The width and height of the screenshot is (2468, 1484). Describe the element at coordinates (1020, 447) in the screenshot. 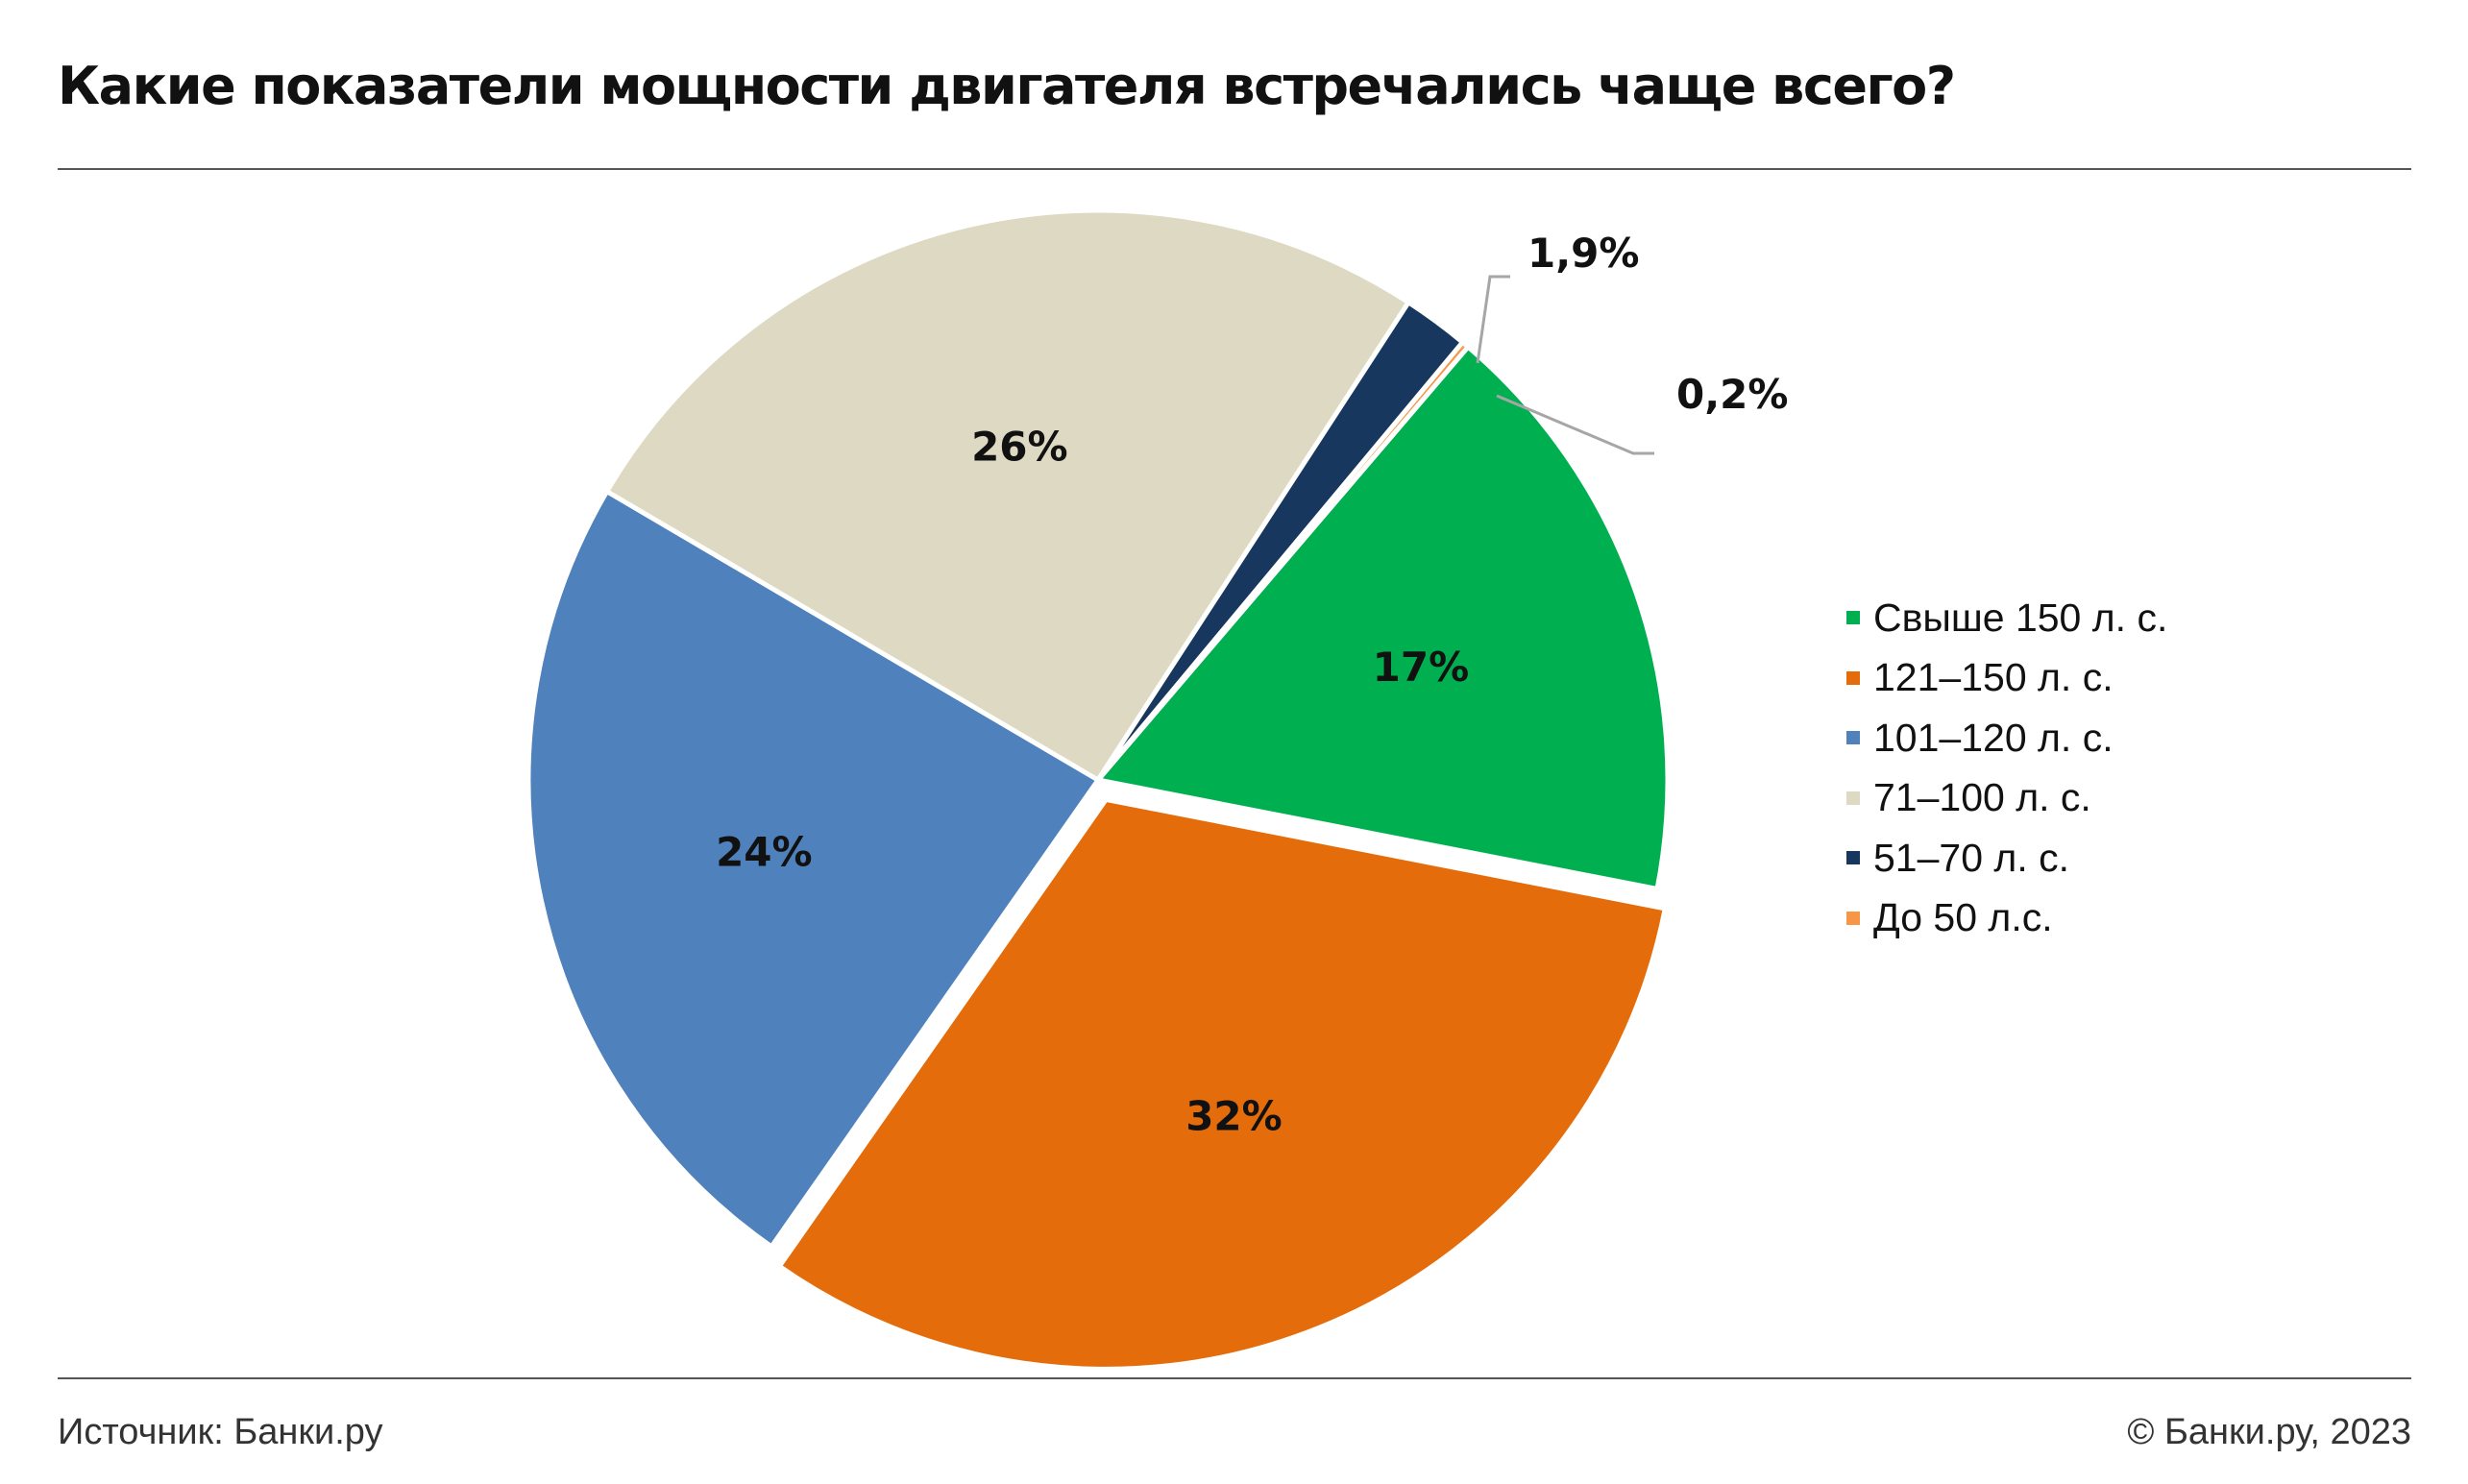

I see `slice-value-label: 26%` at that location.